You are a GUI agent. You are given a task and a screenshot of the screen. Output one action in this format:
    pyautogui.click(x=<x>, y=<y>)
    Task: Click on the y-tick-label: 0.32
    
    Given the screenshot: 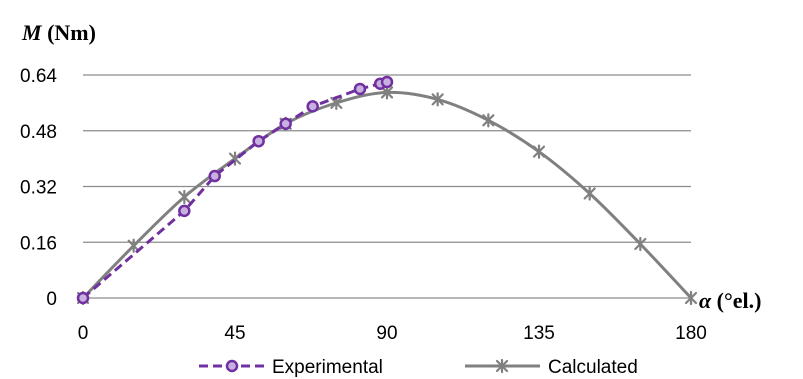 What is the action you would take?
    pyautogui.click(x=38, y=188)
    